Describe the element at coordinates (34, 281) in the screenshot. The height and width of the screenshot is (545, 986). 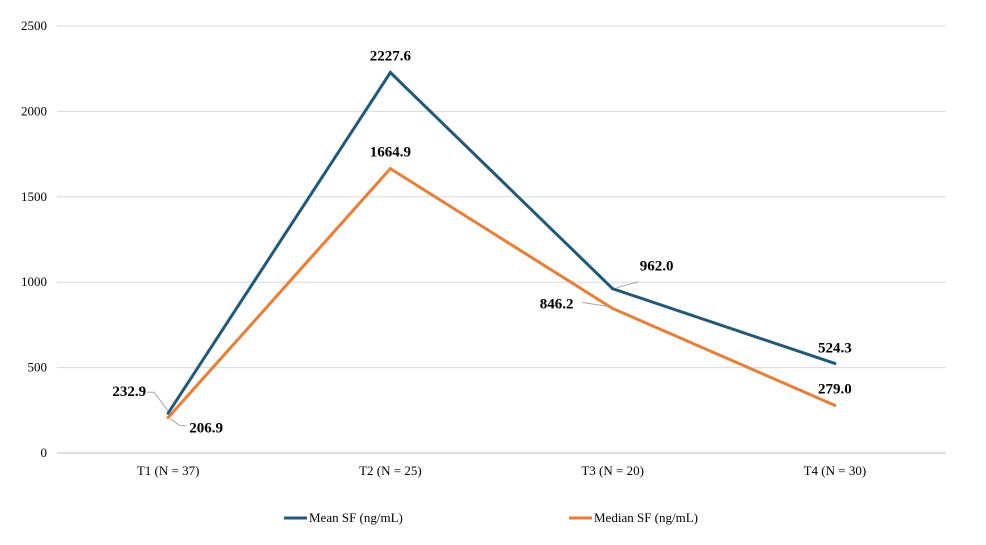
I see `y-tick-label: 1000` at that location.